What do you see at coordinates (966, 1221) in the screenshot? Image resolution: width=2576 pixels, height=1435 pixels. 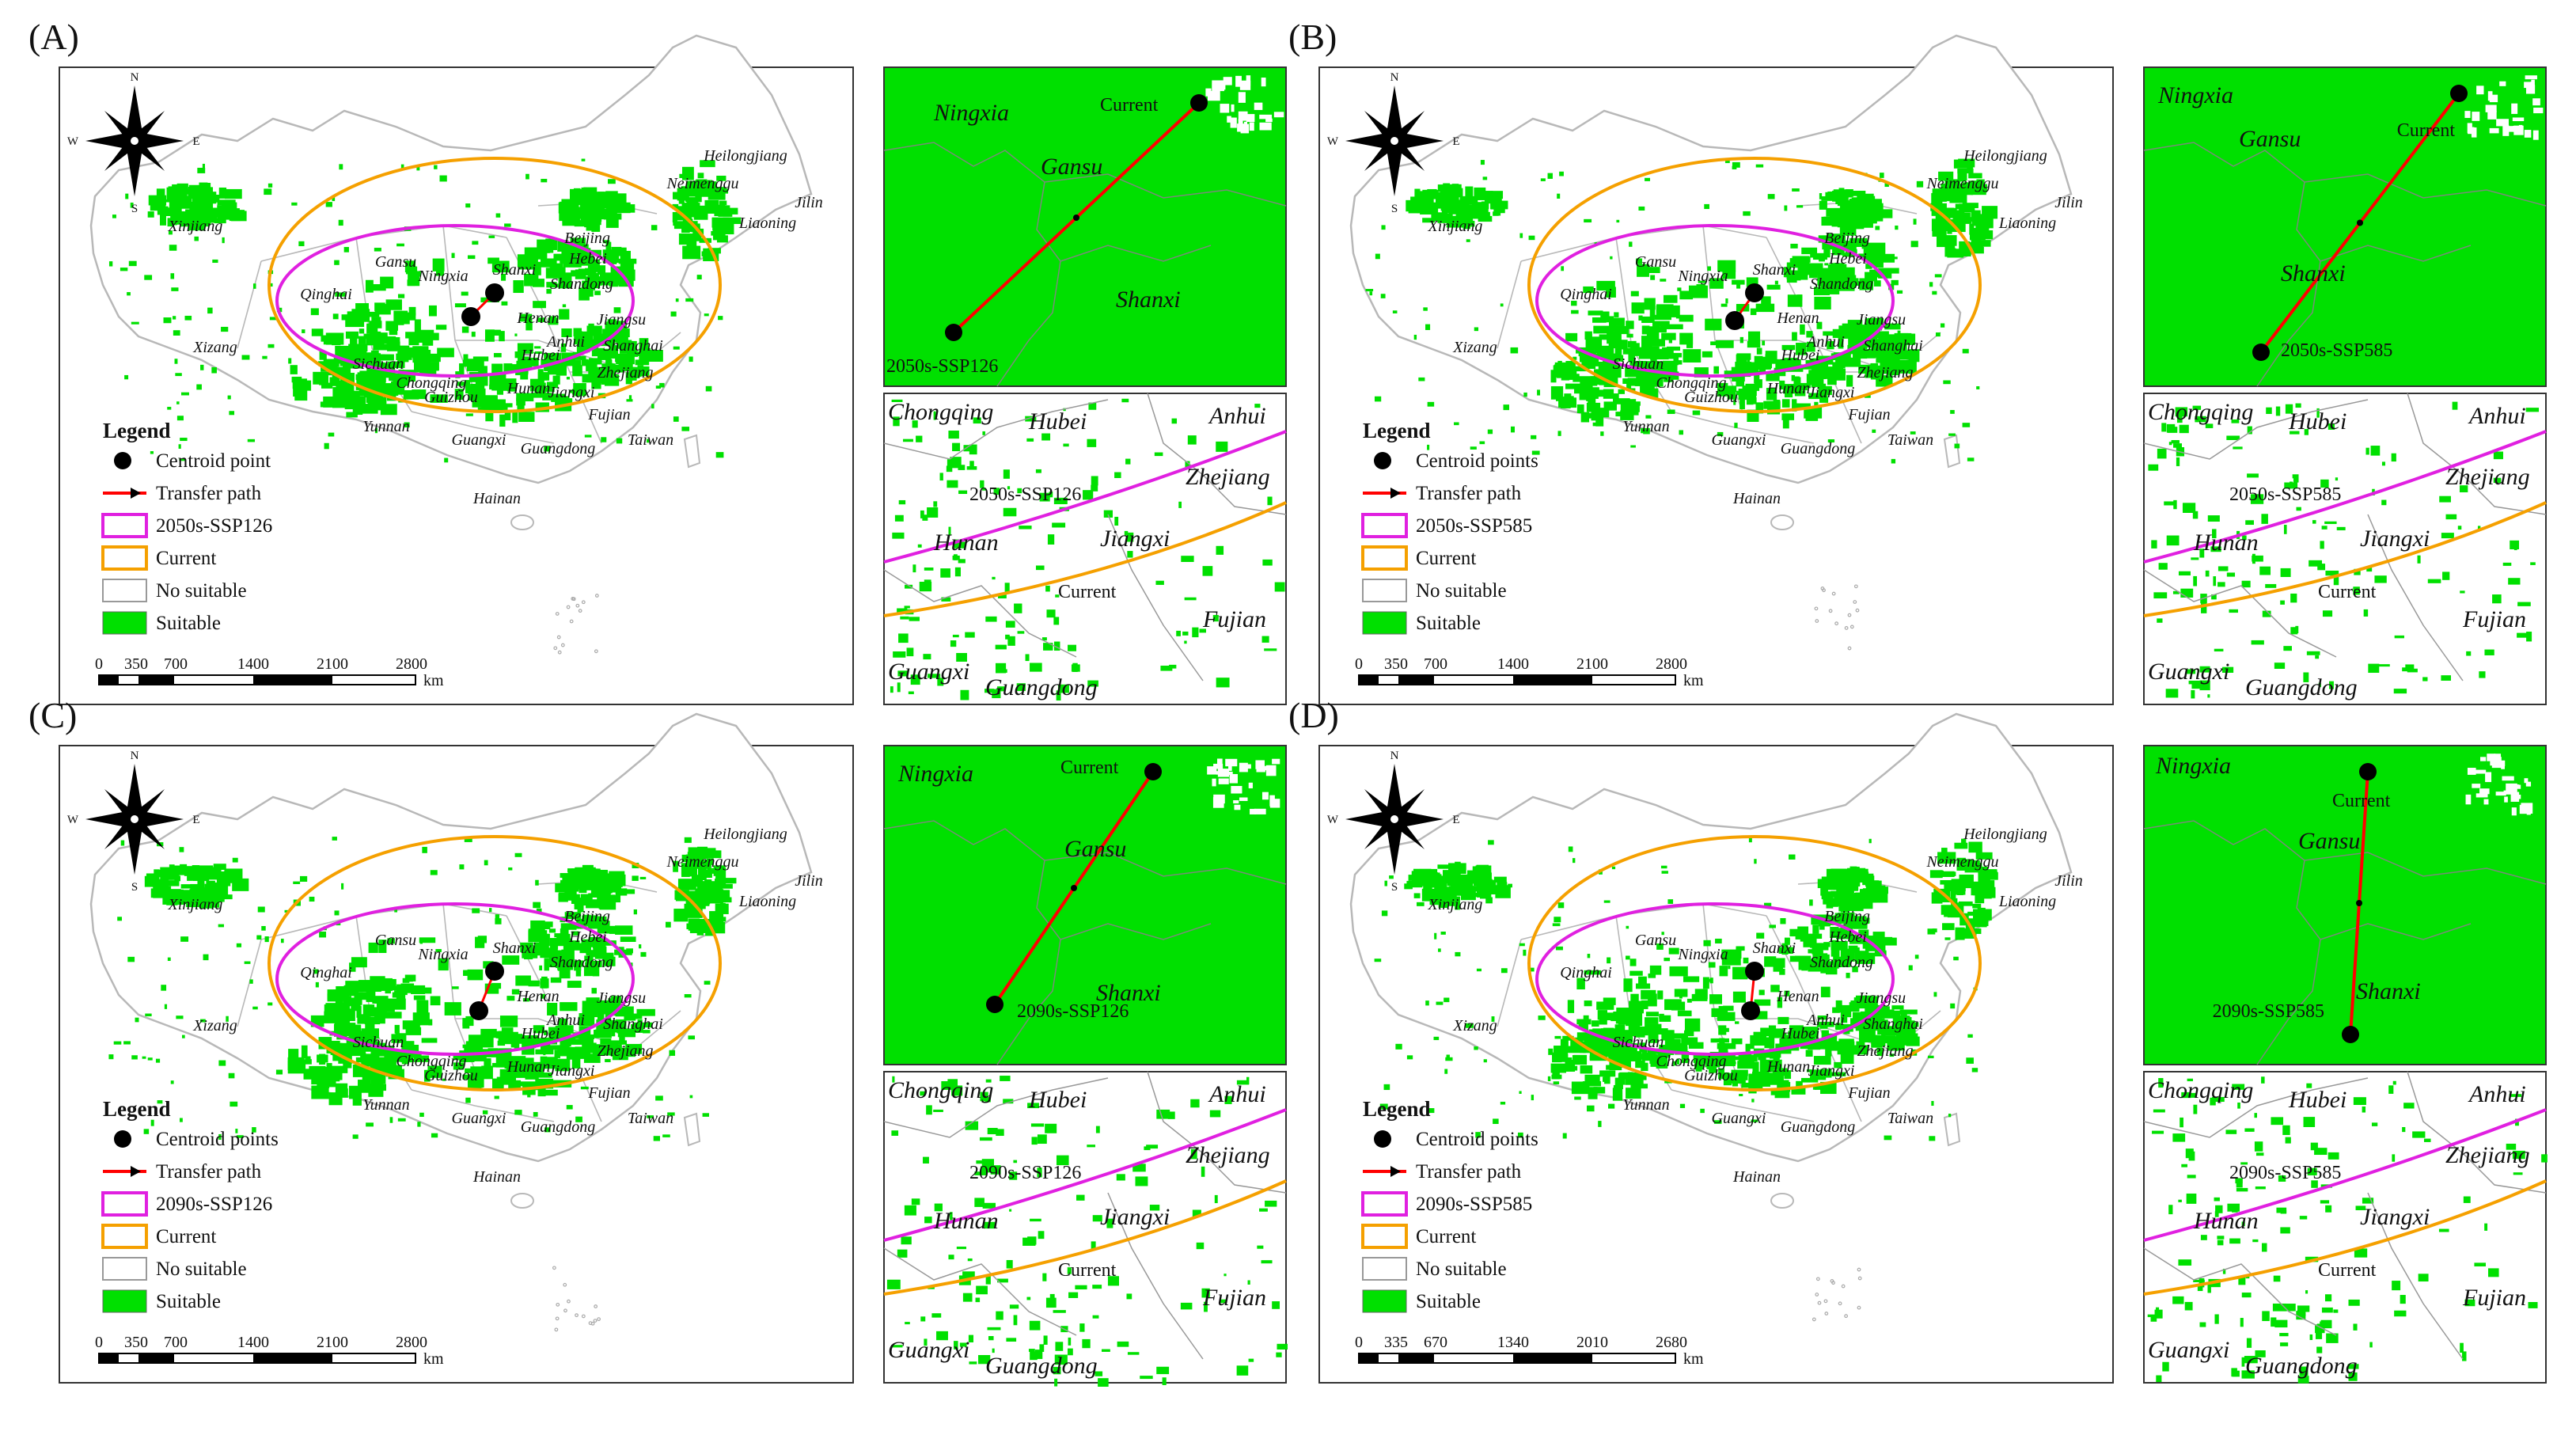 I see `inset-province-label: Hunan` at bounding box center [966, 1221].